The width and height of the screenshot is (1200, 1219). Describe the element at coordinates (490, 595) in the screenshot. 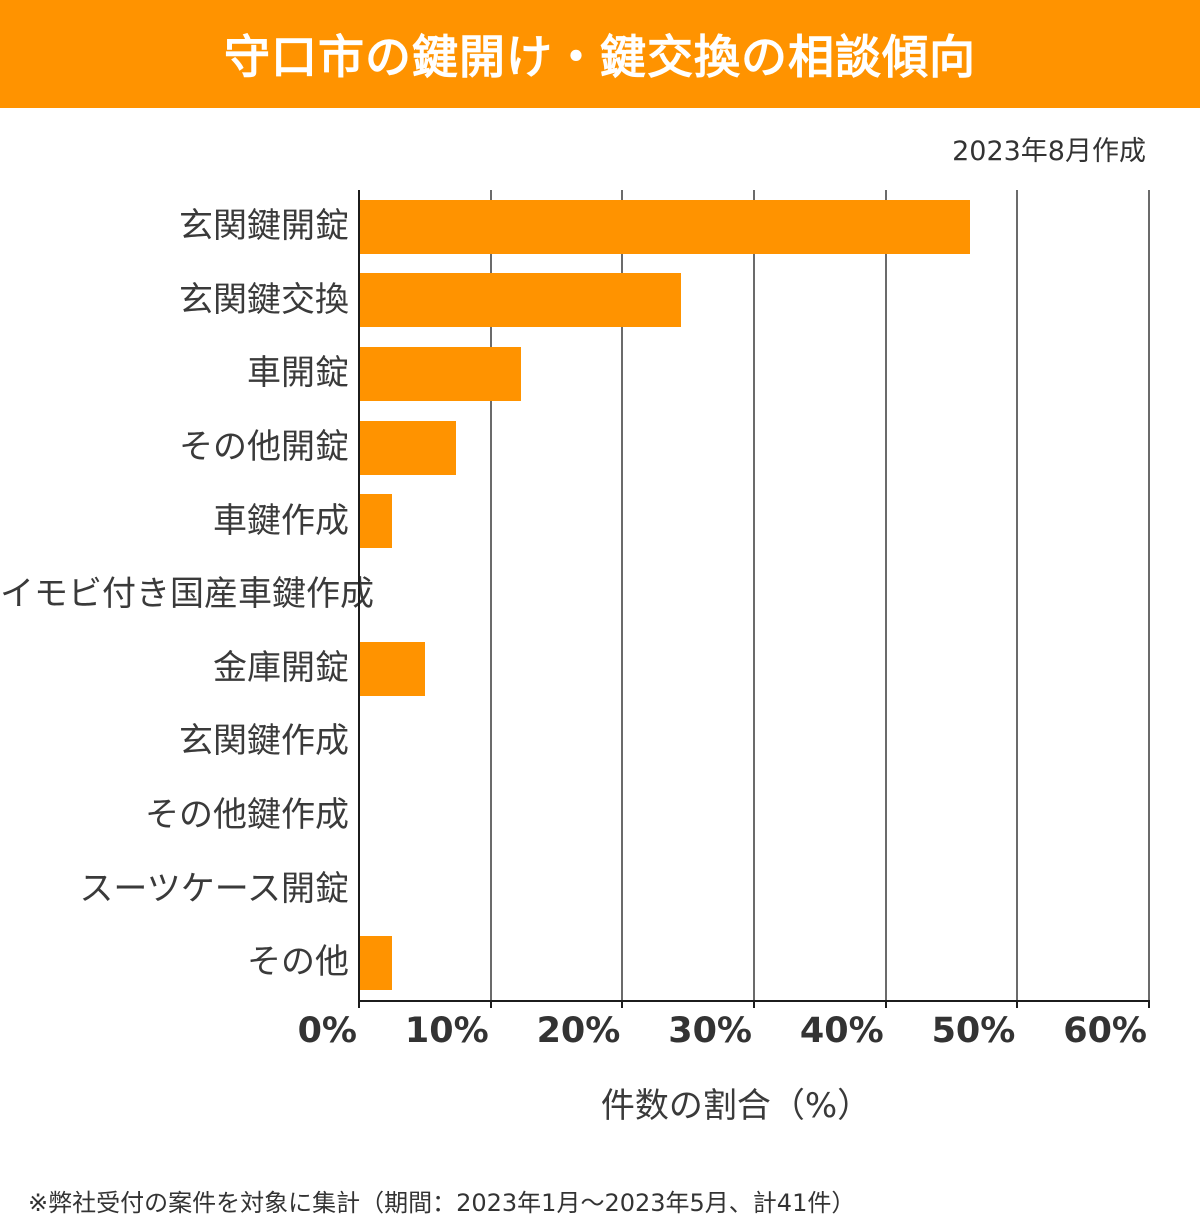

I see `gridline-10%` at that location.